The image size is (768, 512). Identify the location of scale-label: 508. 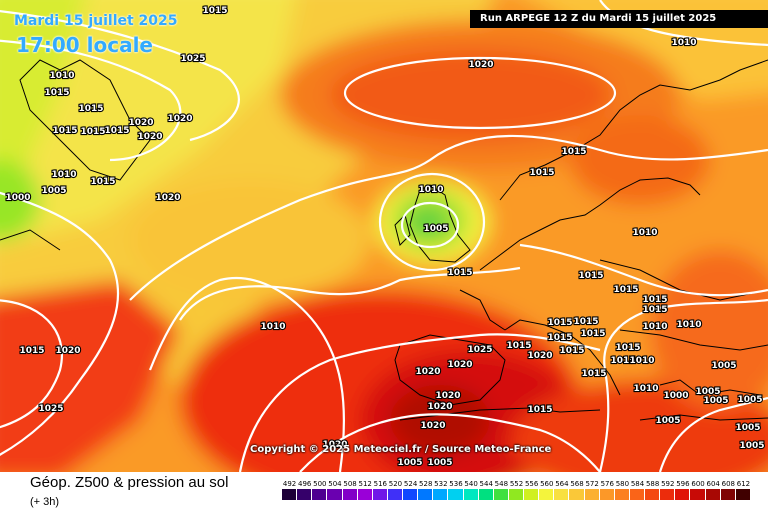
(350, 484).